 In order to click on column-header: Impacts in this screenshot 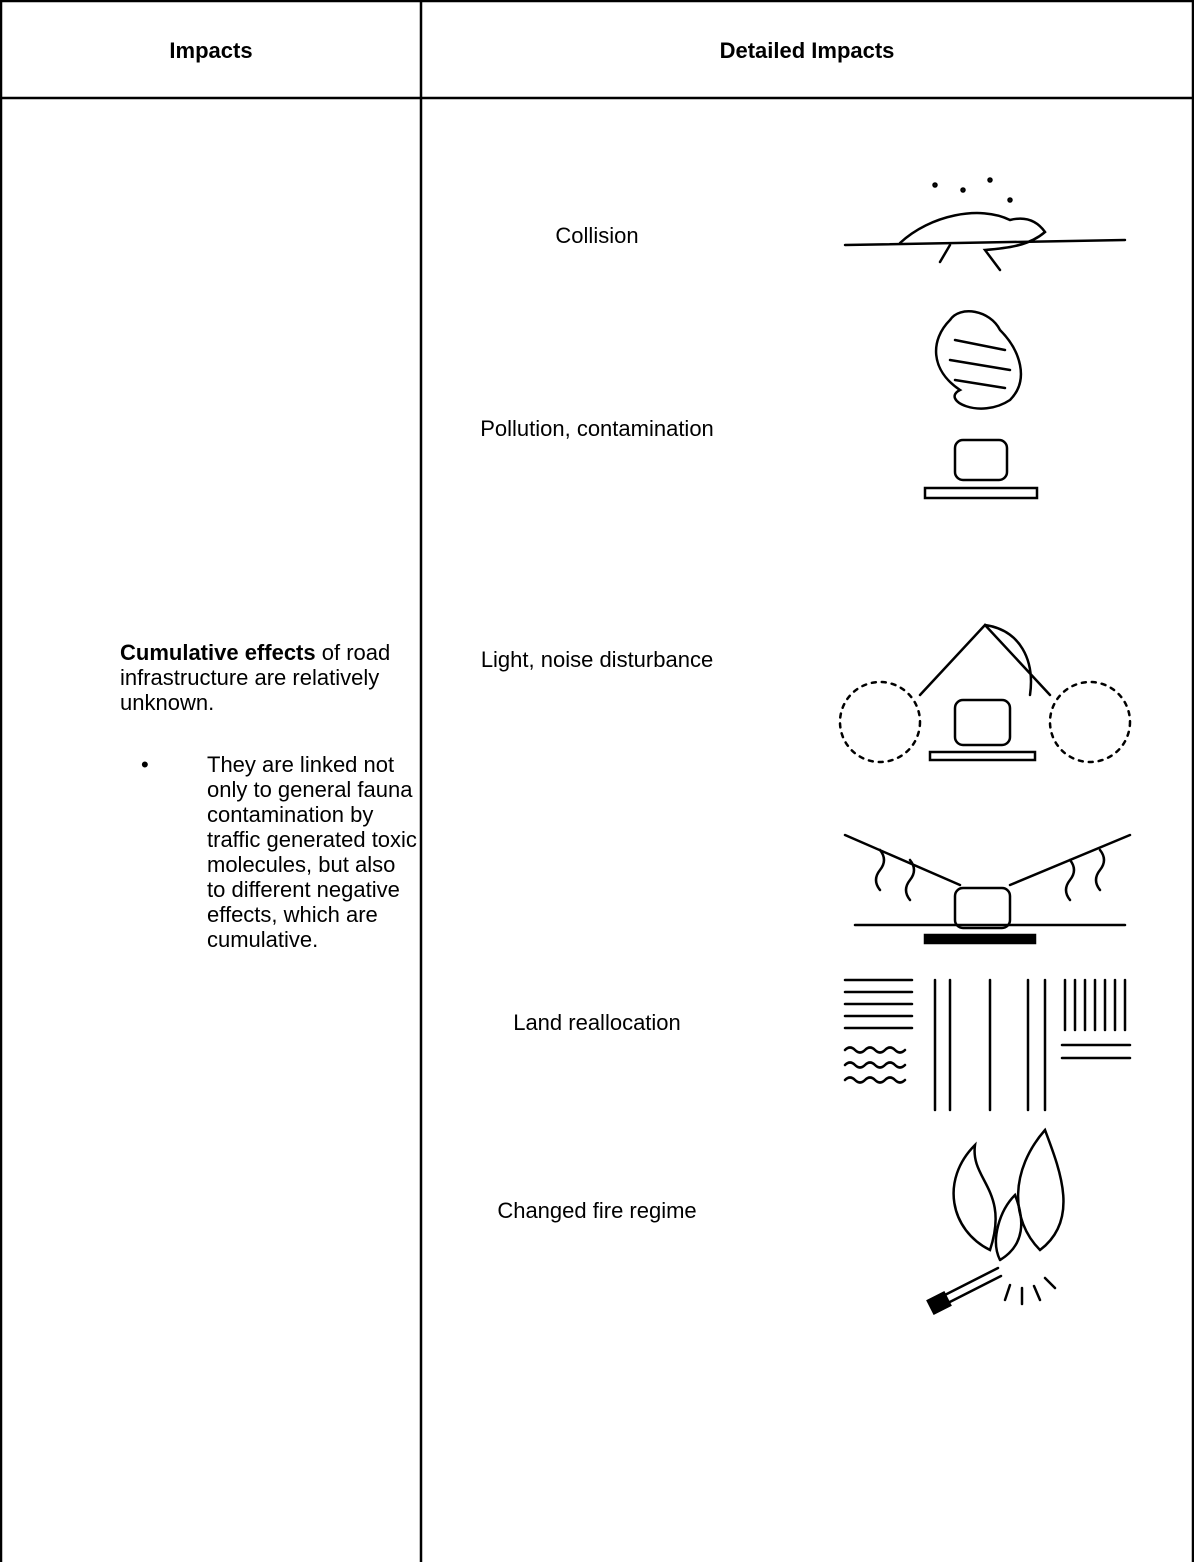, I will do `click(211, 50)`.